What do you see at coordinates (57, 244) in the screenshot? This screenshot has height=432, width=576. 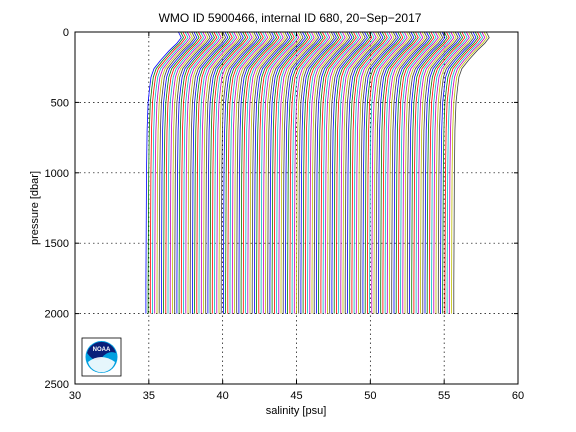 I see `y-tick-label: 1500` at bounding box center [57, 244].